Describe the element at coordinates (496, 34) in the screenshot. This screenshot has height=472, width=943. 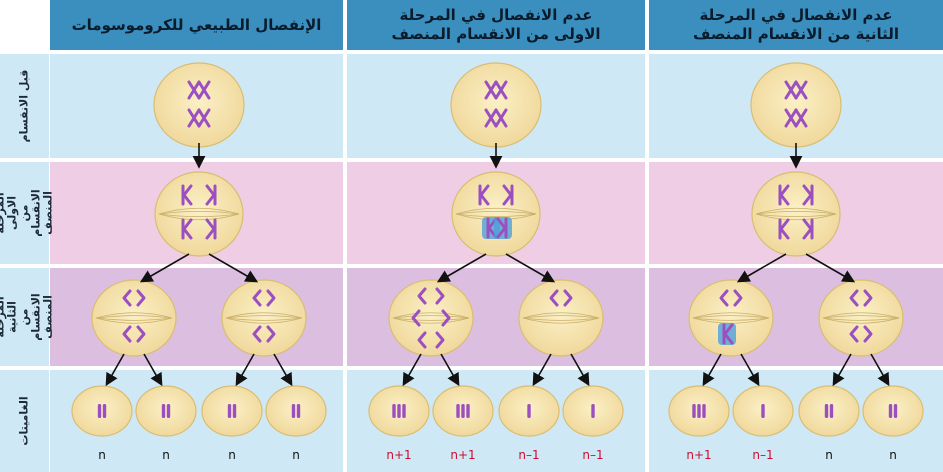
I see `column-title-line2: الاولى من الانقسام المنصف` at that location.